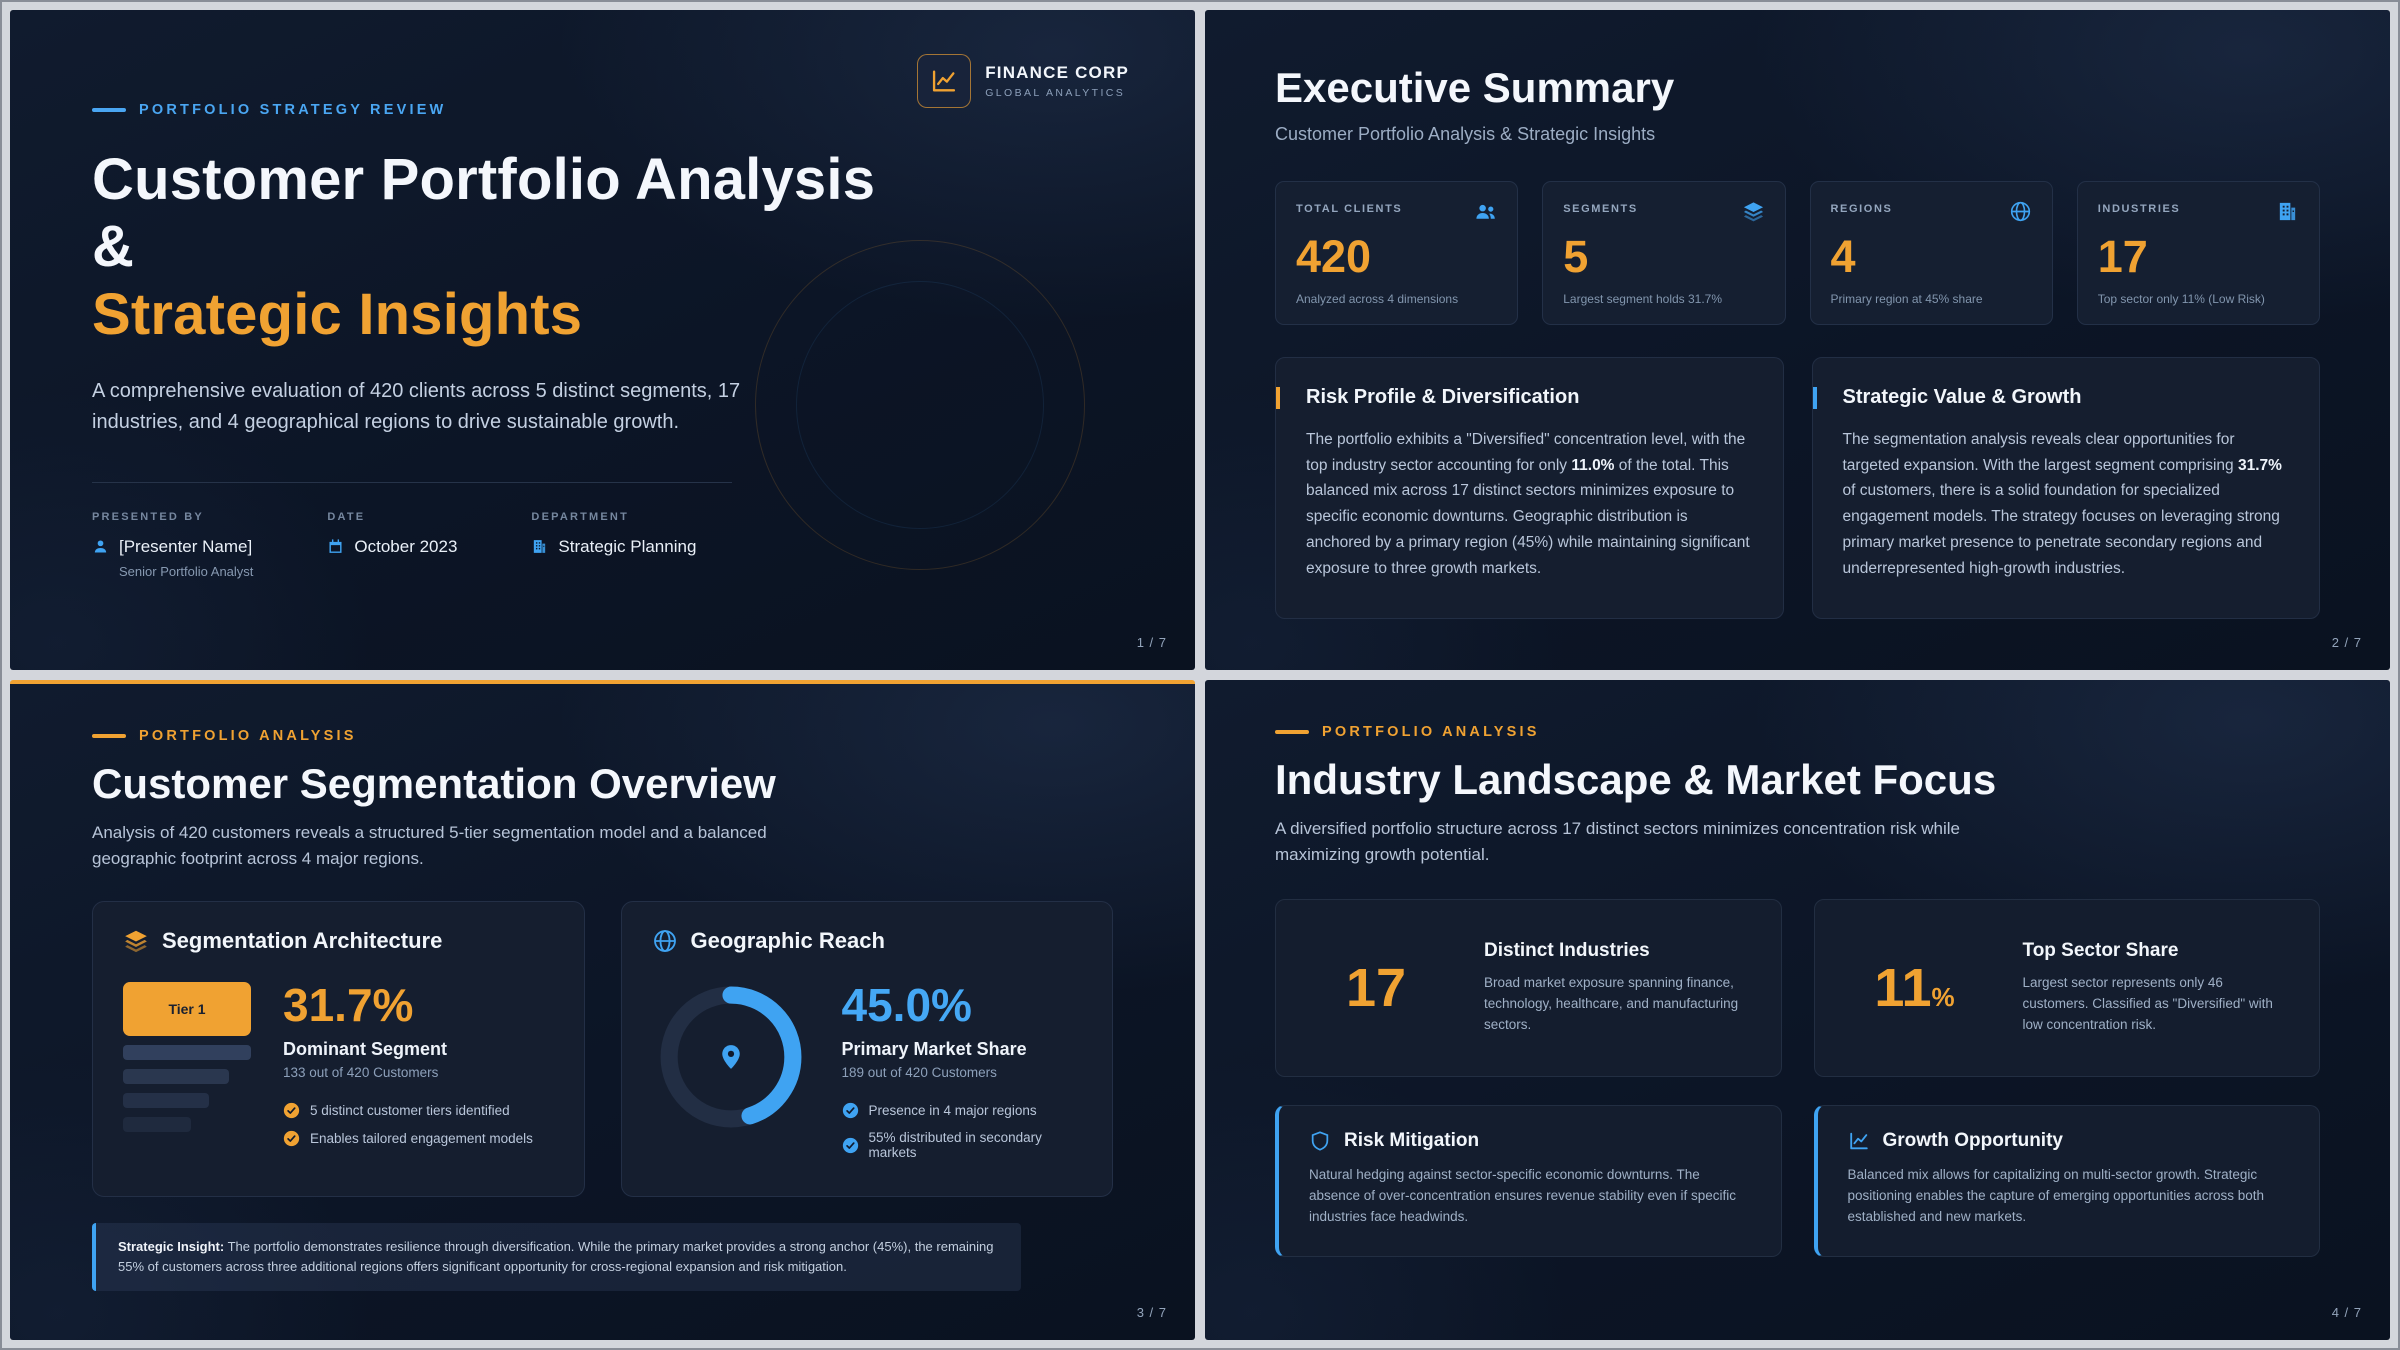  I want to click on person-icon, so click(100, 546).